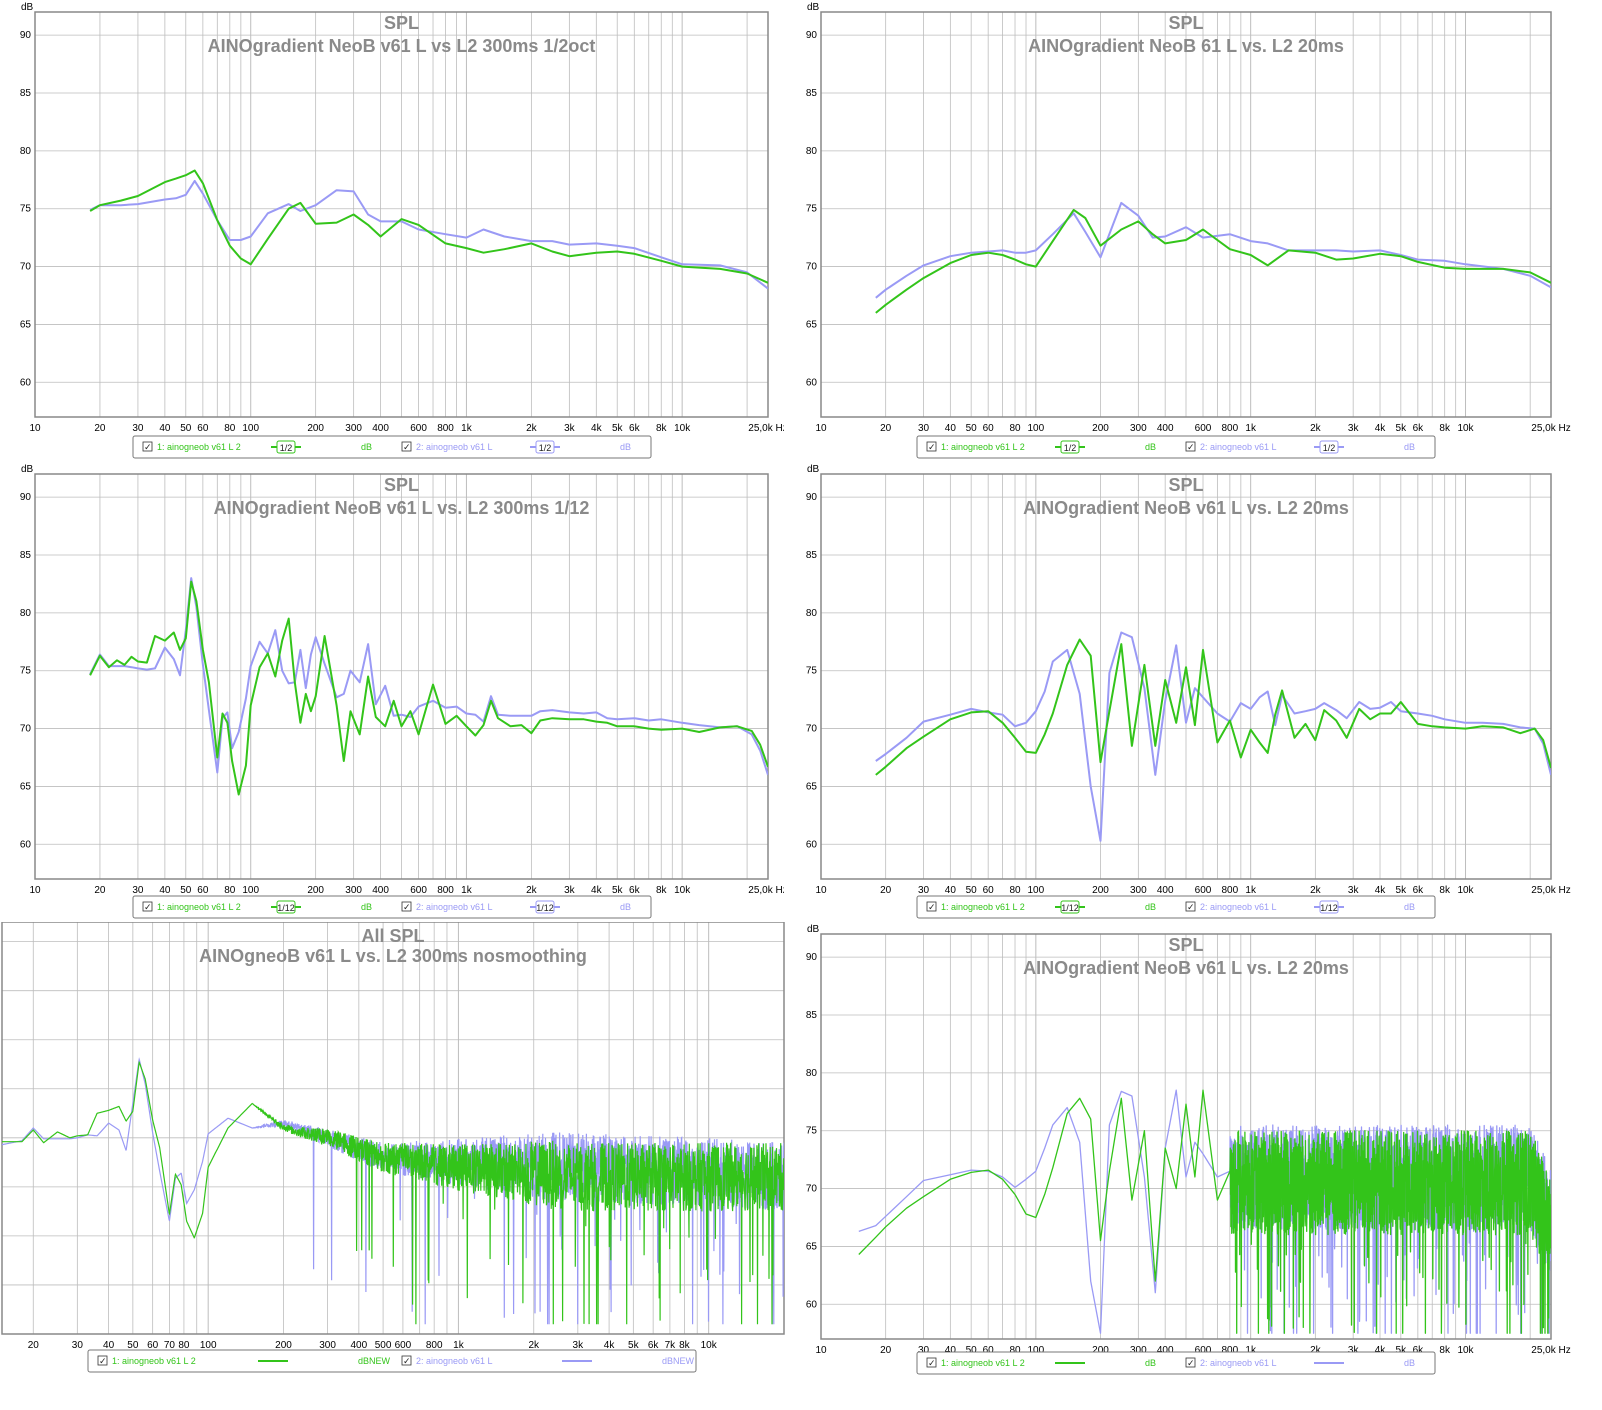 The image size is (1602, 1410). Describe the element at coordinates (671, 1345) in the screenshot. I see `x-tick-label: 7k` at that location.